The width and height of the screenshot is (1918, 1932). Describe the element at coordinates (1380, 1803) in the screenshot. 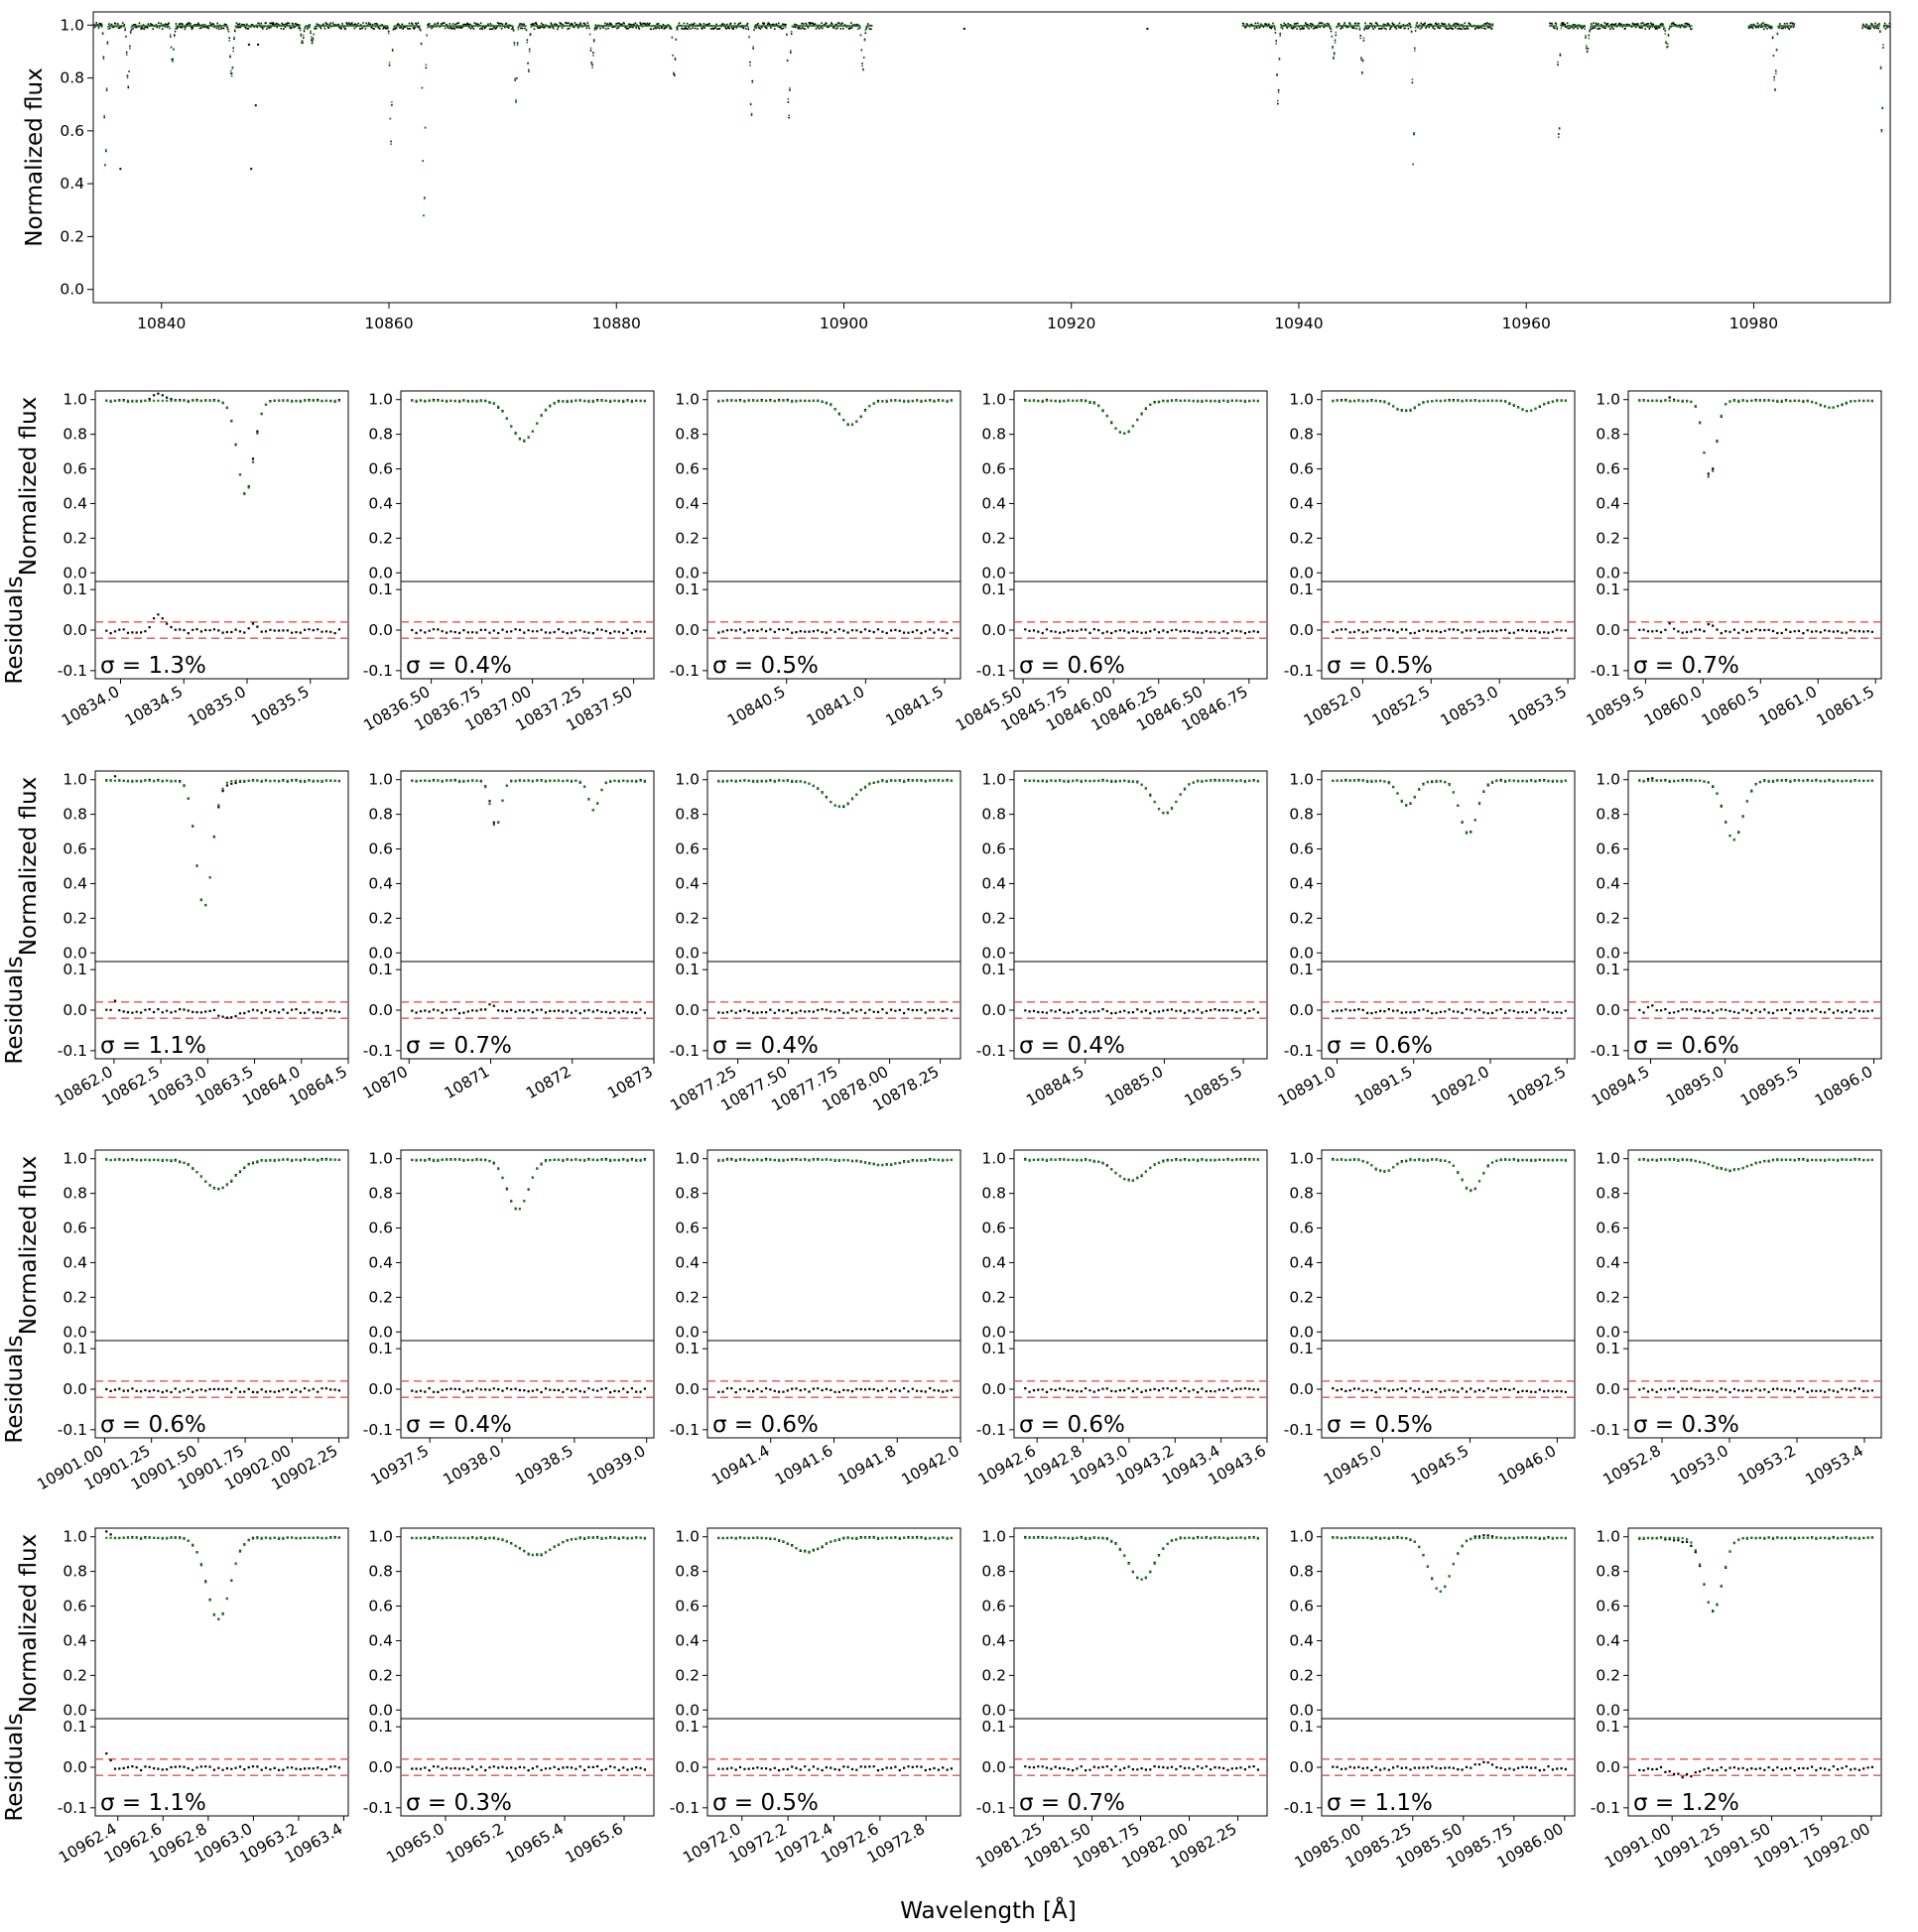

I see `sigma-label: σ = 1.1%` at that location.